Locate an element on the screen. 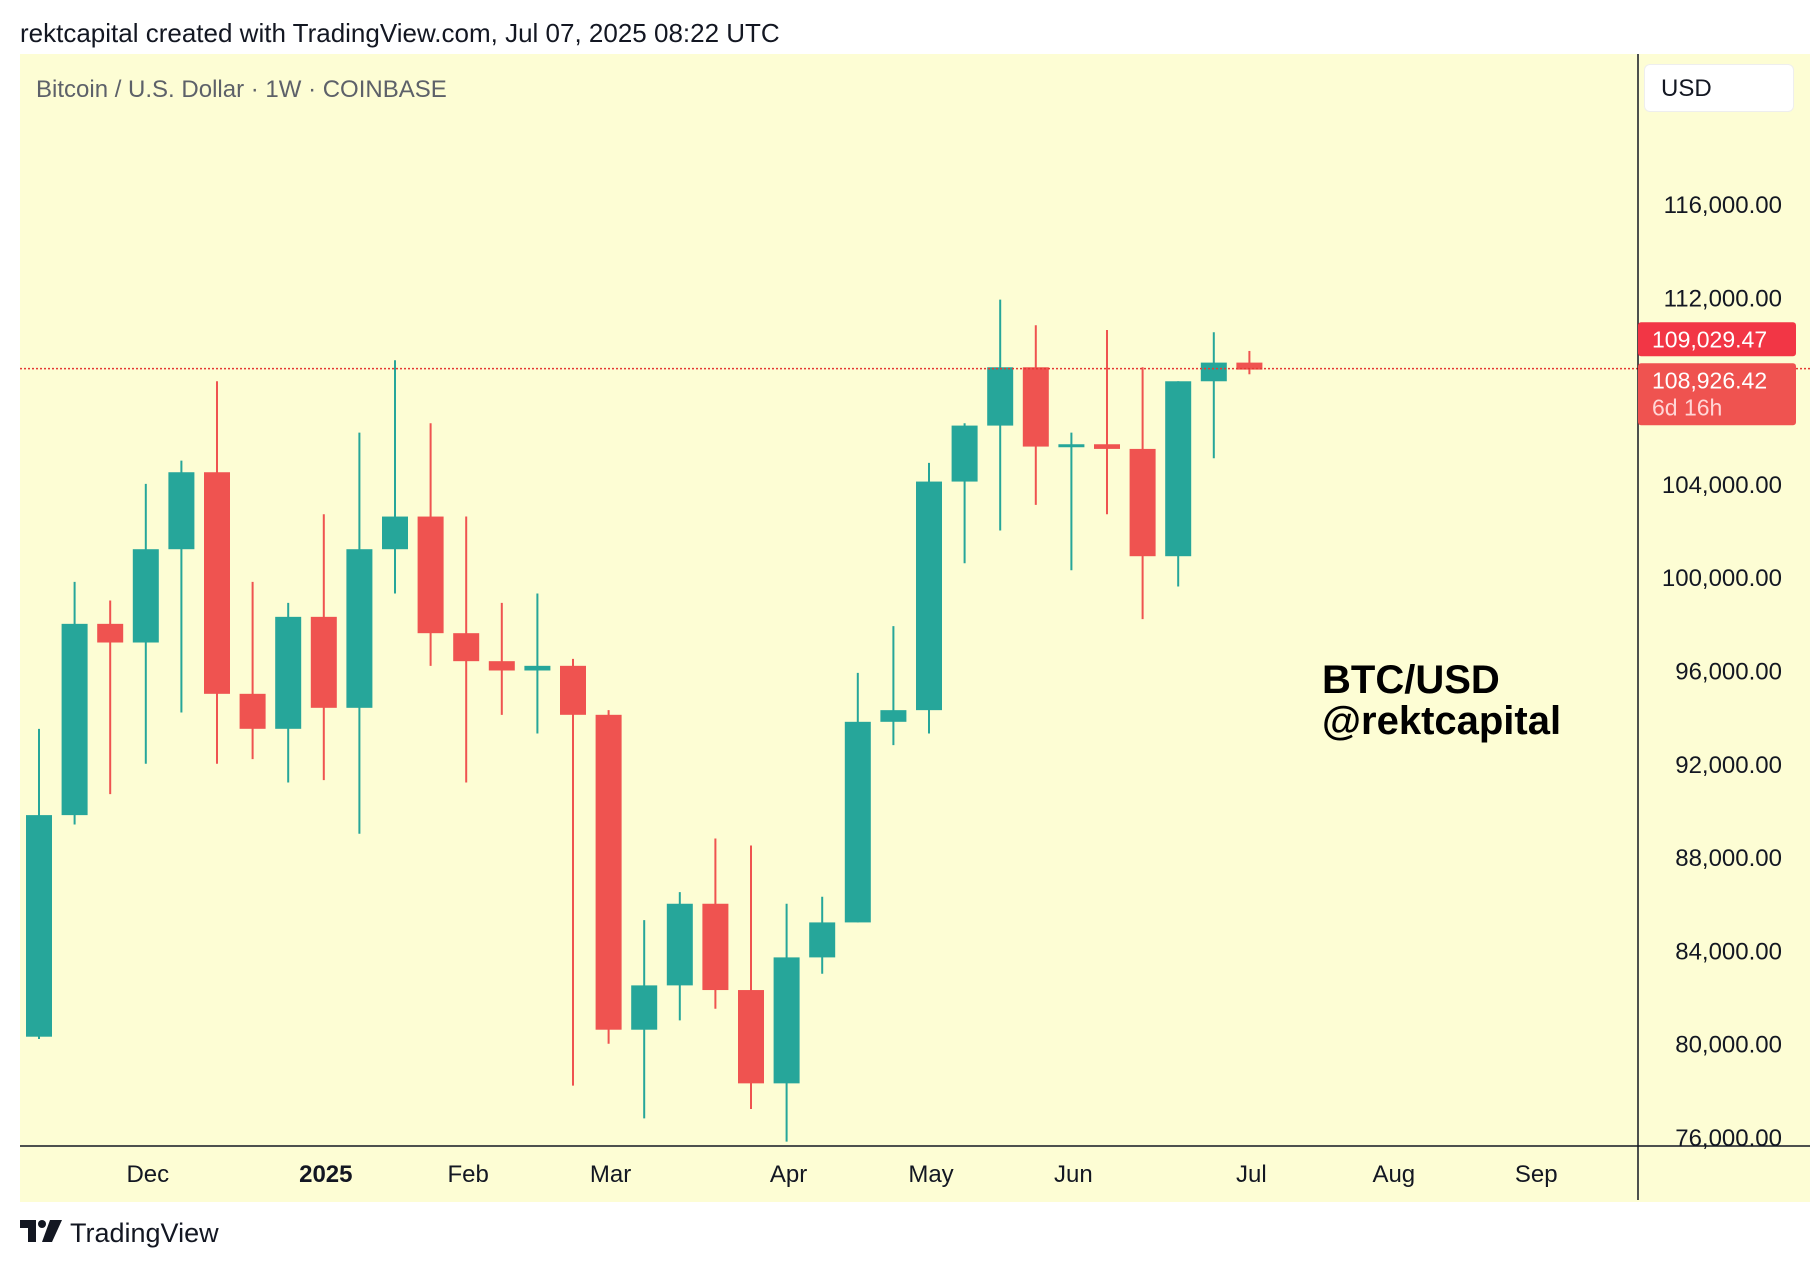  price-tag-countdown: 6d 16h is located at coordinates (1687, 407).